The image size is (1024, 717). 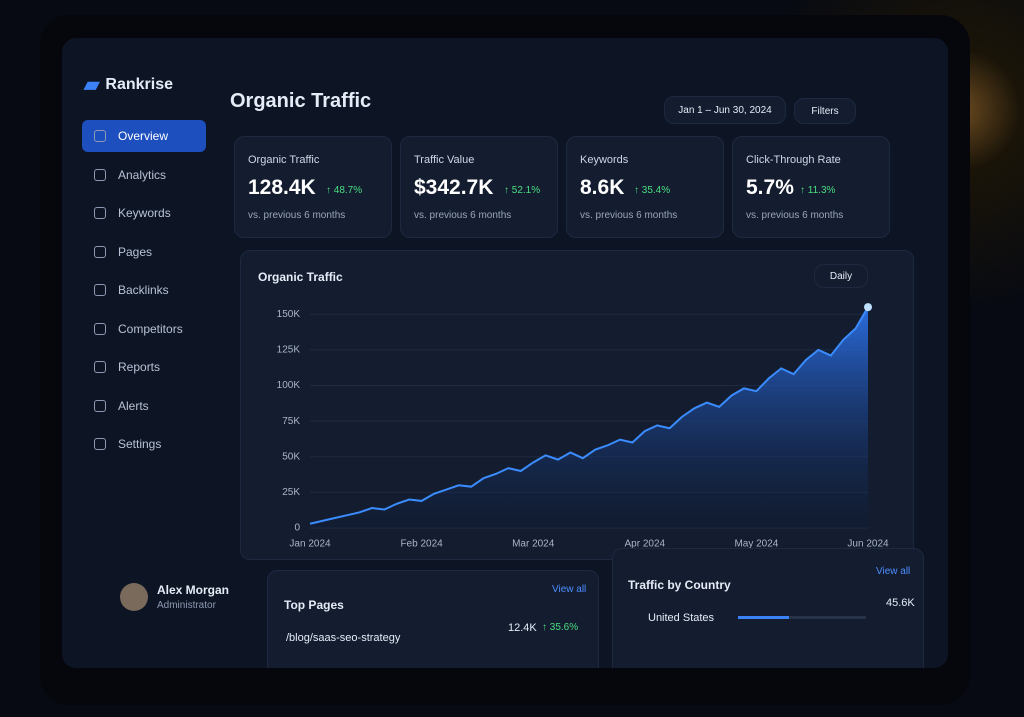 What do you see at coordinates (818, 190) in the screenshot?
I see `kpi-change: ↑ 11.3%` at bounding box center [818, 190].